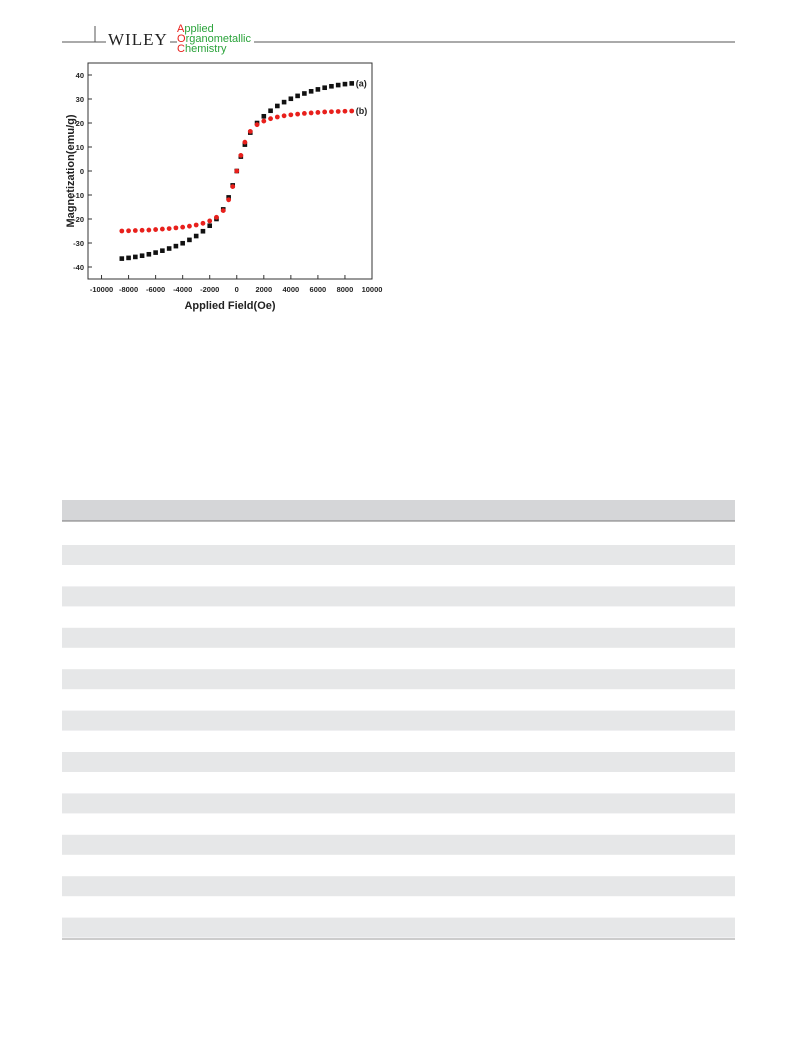  Describe the element at coordinates (78, 219) in the screenshot. I see `y-tick-label: -20` at that location.